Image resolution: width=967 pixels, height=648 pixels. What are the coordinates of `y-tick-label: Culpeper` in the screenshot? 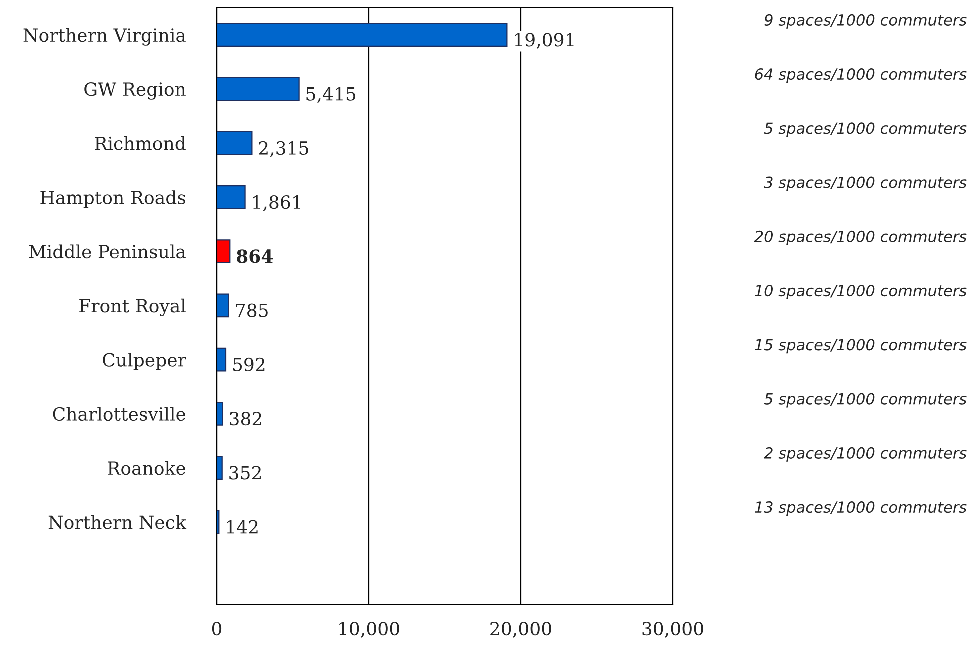 It's located at (144, 361).